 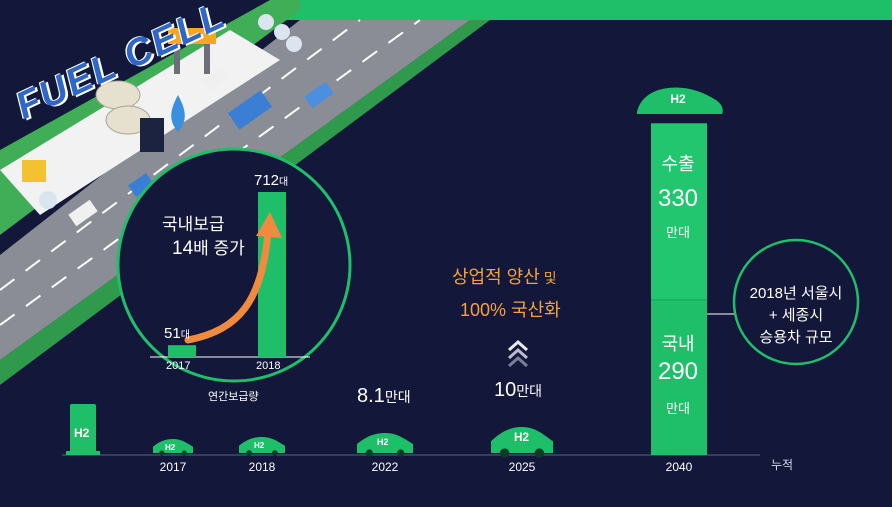 I want to click on bar-2040-export, so click(x=679, y=211).